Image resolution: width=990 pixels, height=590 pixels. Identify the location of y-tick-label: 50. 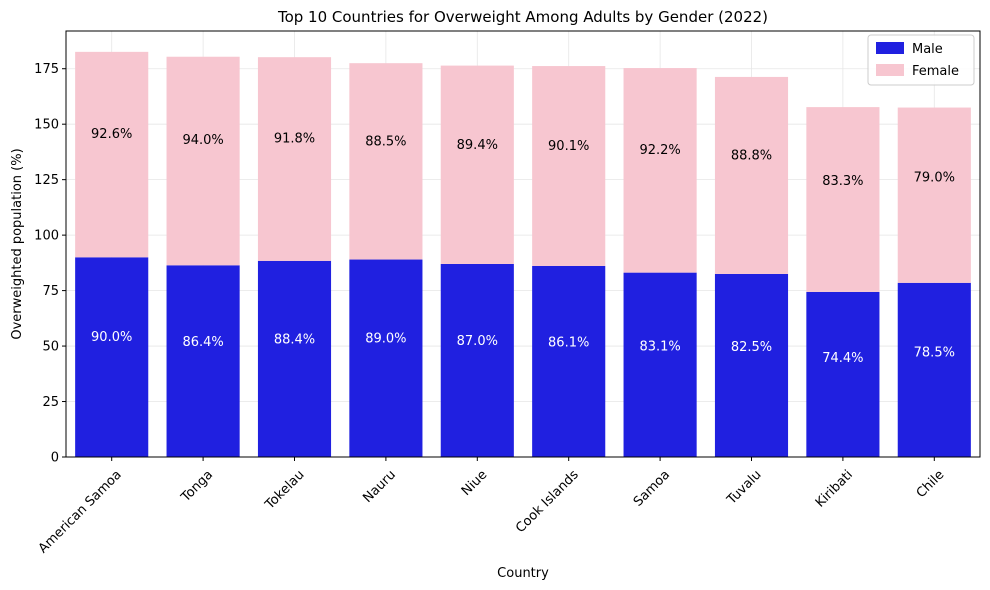
(50, 347).